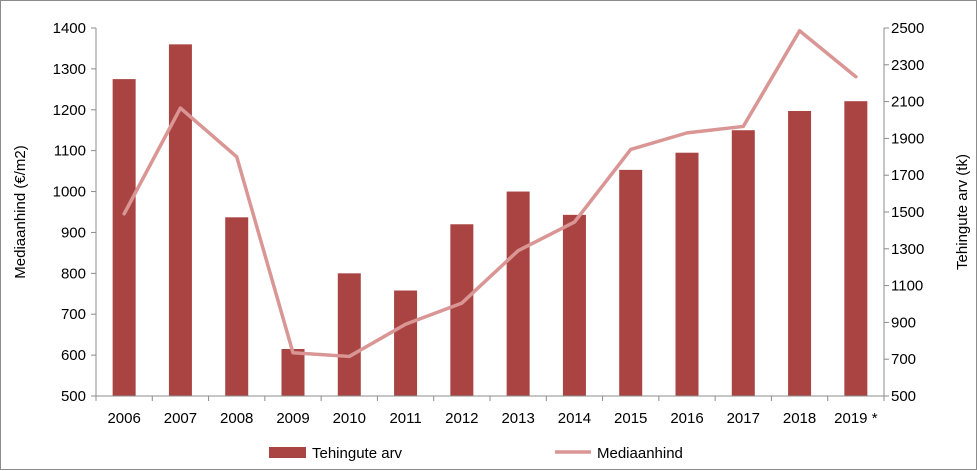 Image resolution: width=977 pixels, height=471 pixels. I want to click on y-right-tick-label: 1100, so click(907, 286).